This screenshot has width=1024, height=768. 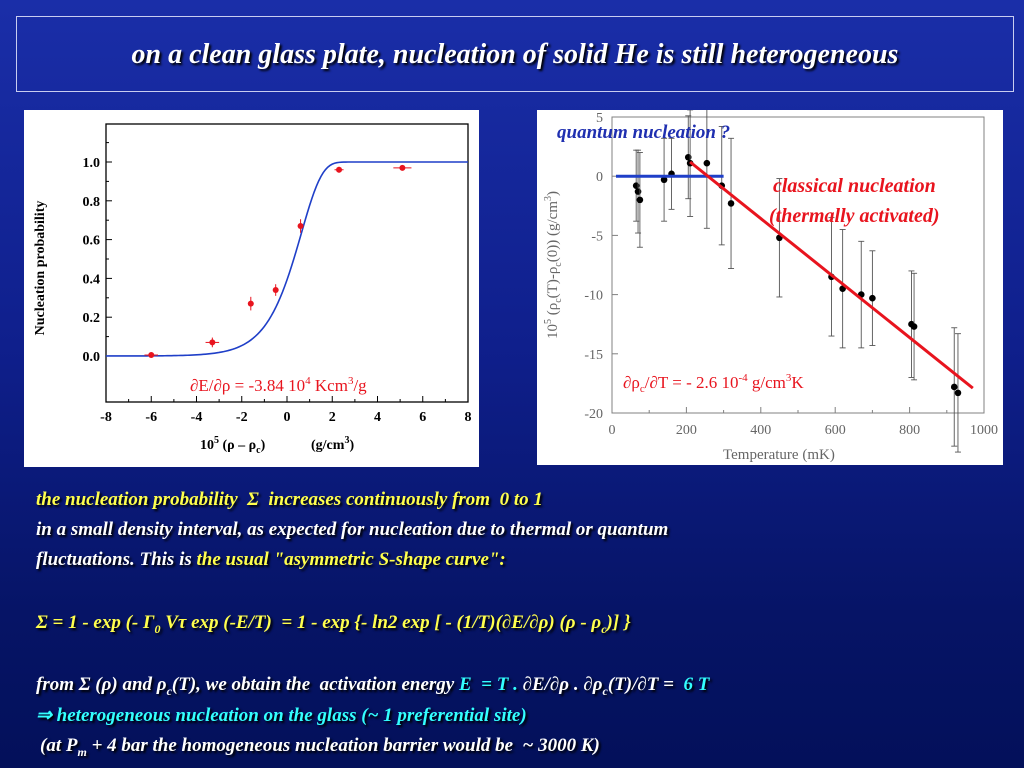 What do you see at coordinates (233, 445) in the screenshot?
I see `x-axis-label: 105 (ρ – ρc)` at bounding box center [233, 445].